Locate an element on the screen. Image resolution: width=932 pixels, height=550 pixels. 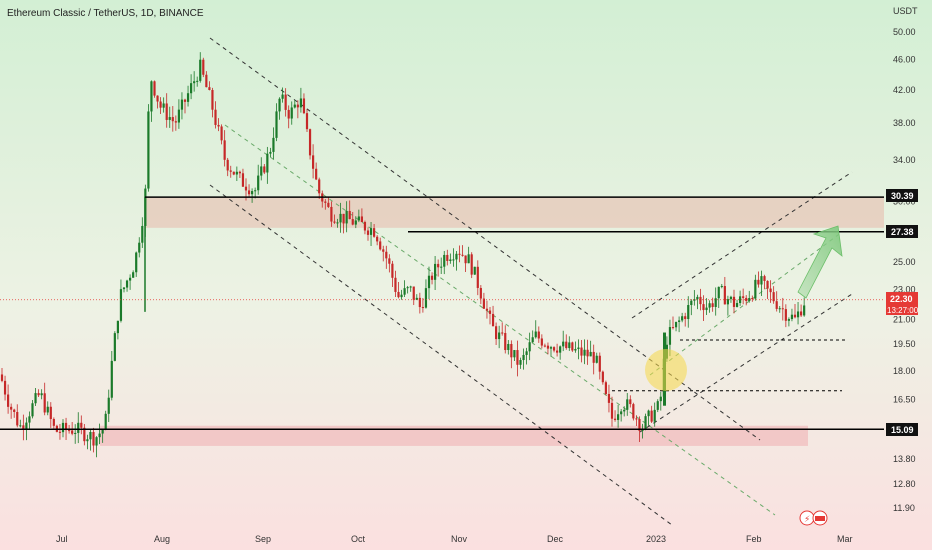
uptrend-lower-line is located at coordinates (746, 363).